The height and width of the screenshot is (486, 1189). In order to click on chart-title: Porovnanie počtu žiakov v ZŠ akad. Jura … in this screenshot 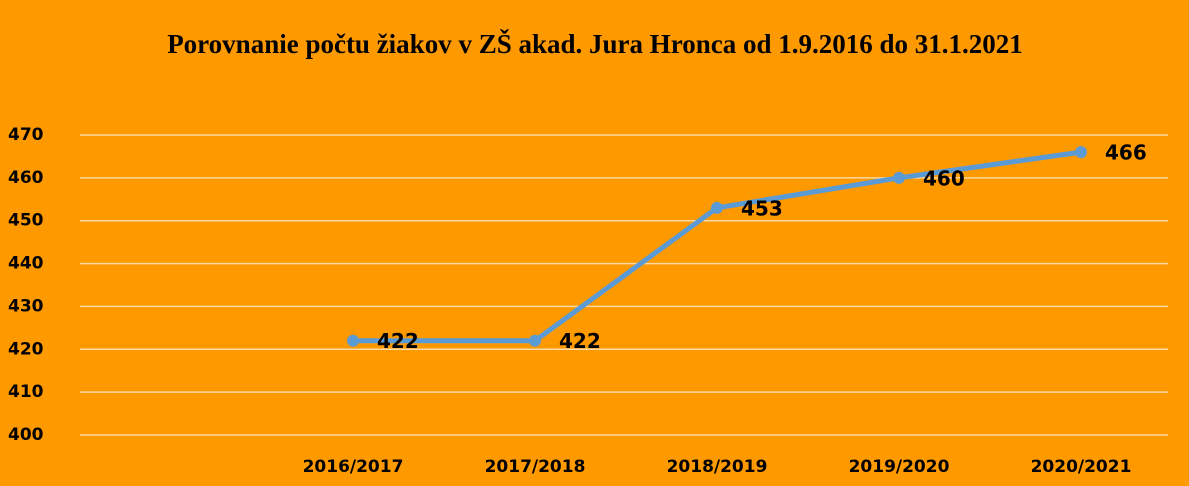, I will do `click(595, 44)`.